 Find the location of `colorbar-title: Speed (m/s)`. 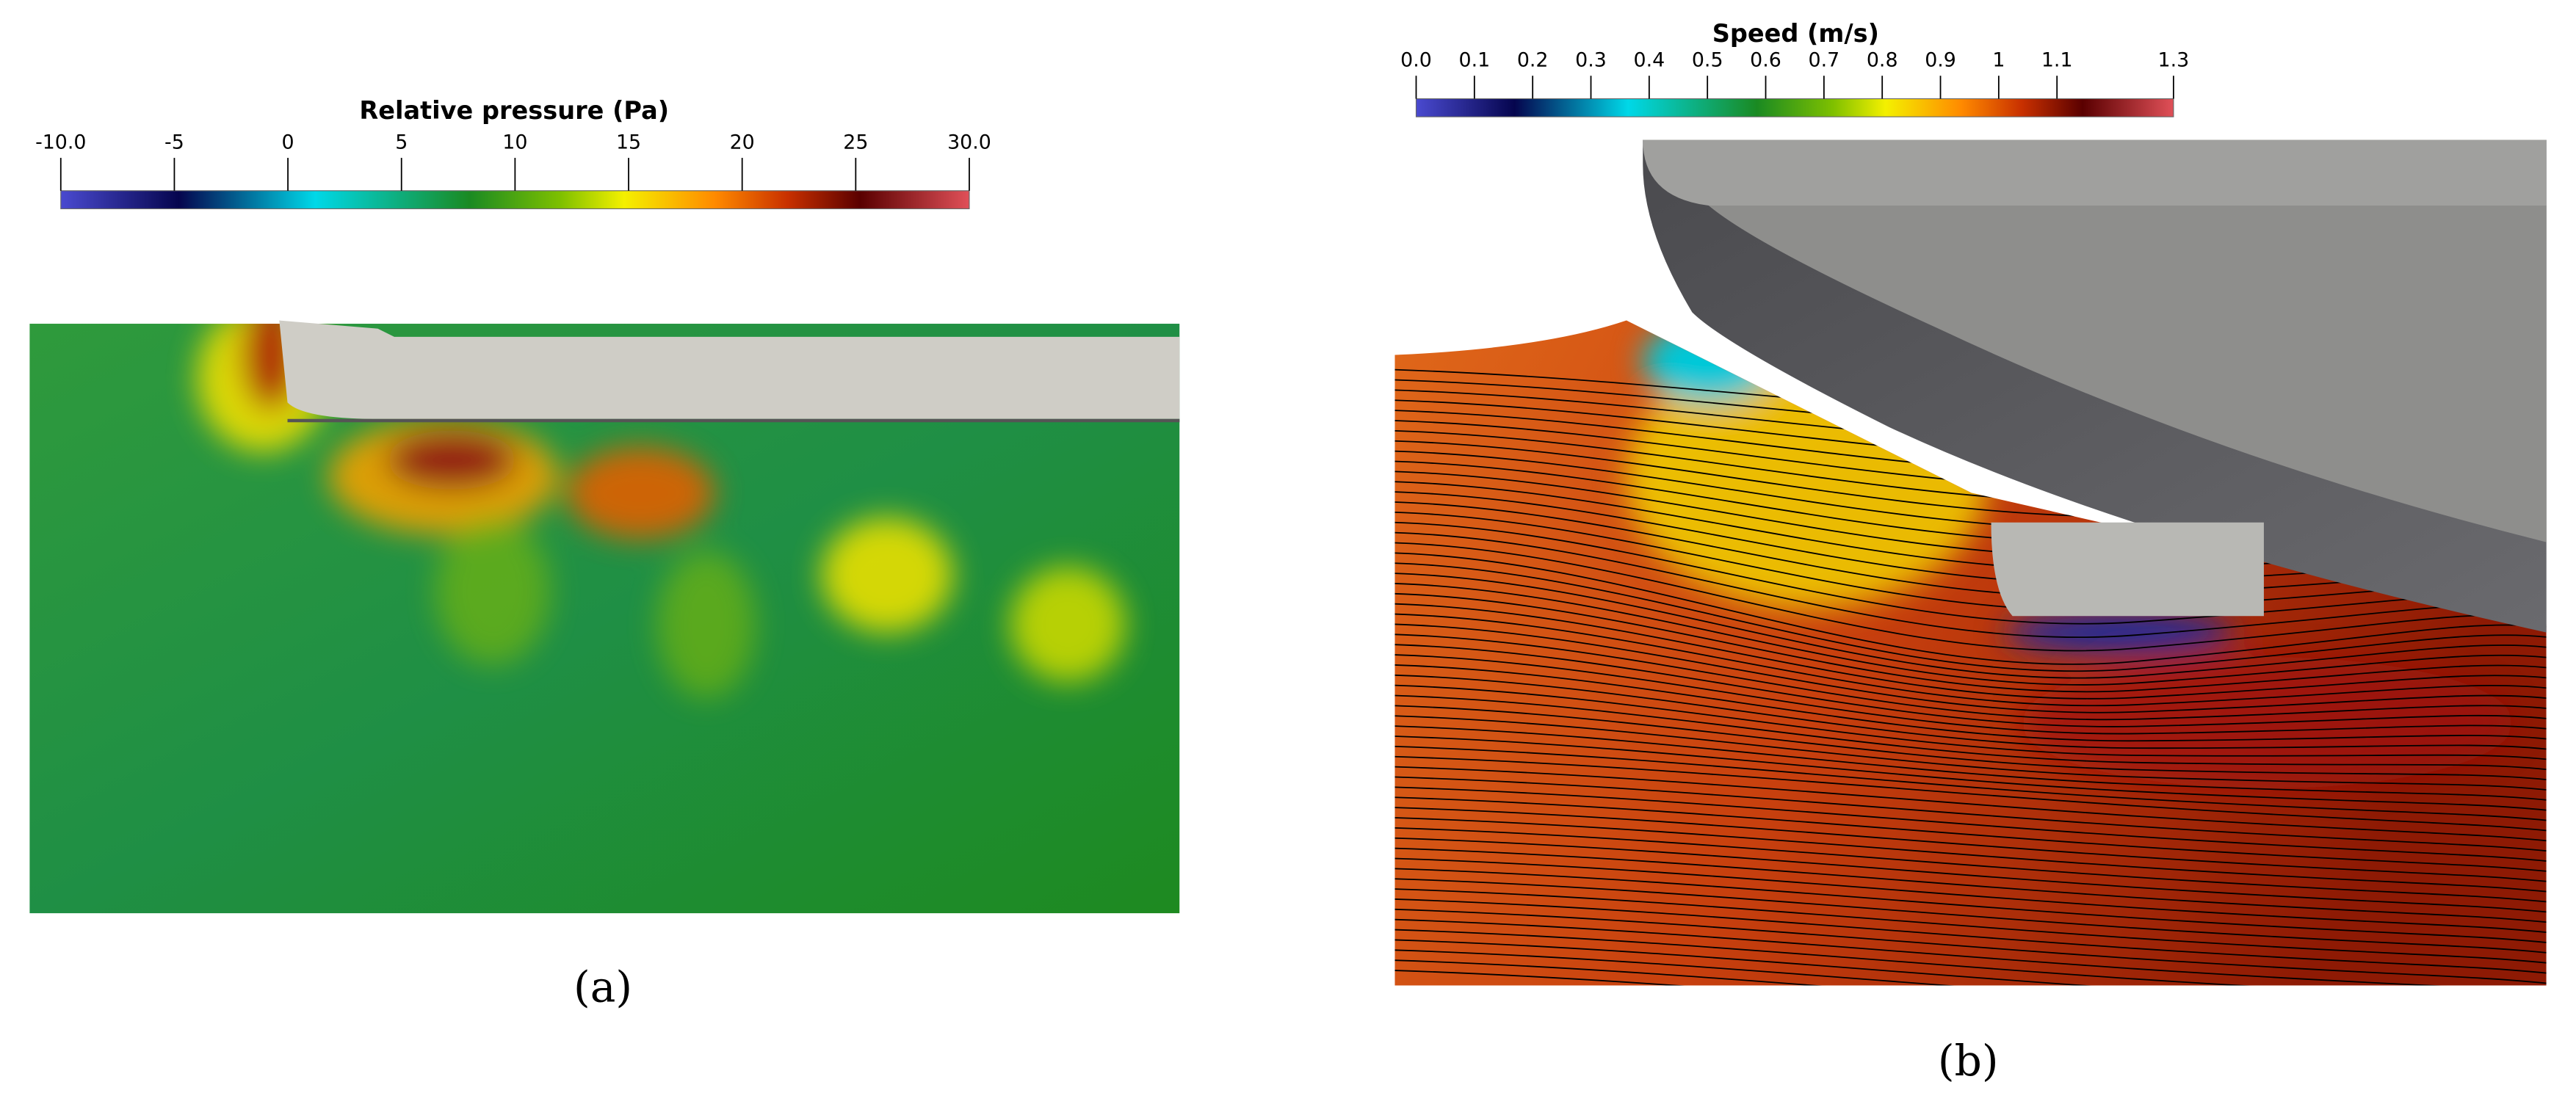

colorbar-title: Speed (m/s) is located at coordinates (1795, 33).